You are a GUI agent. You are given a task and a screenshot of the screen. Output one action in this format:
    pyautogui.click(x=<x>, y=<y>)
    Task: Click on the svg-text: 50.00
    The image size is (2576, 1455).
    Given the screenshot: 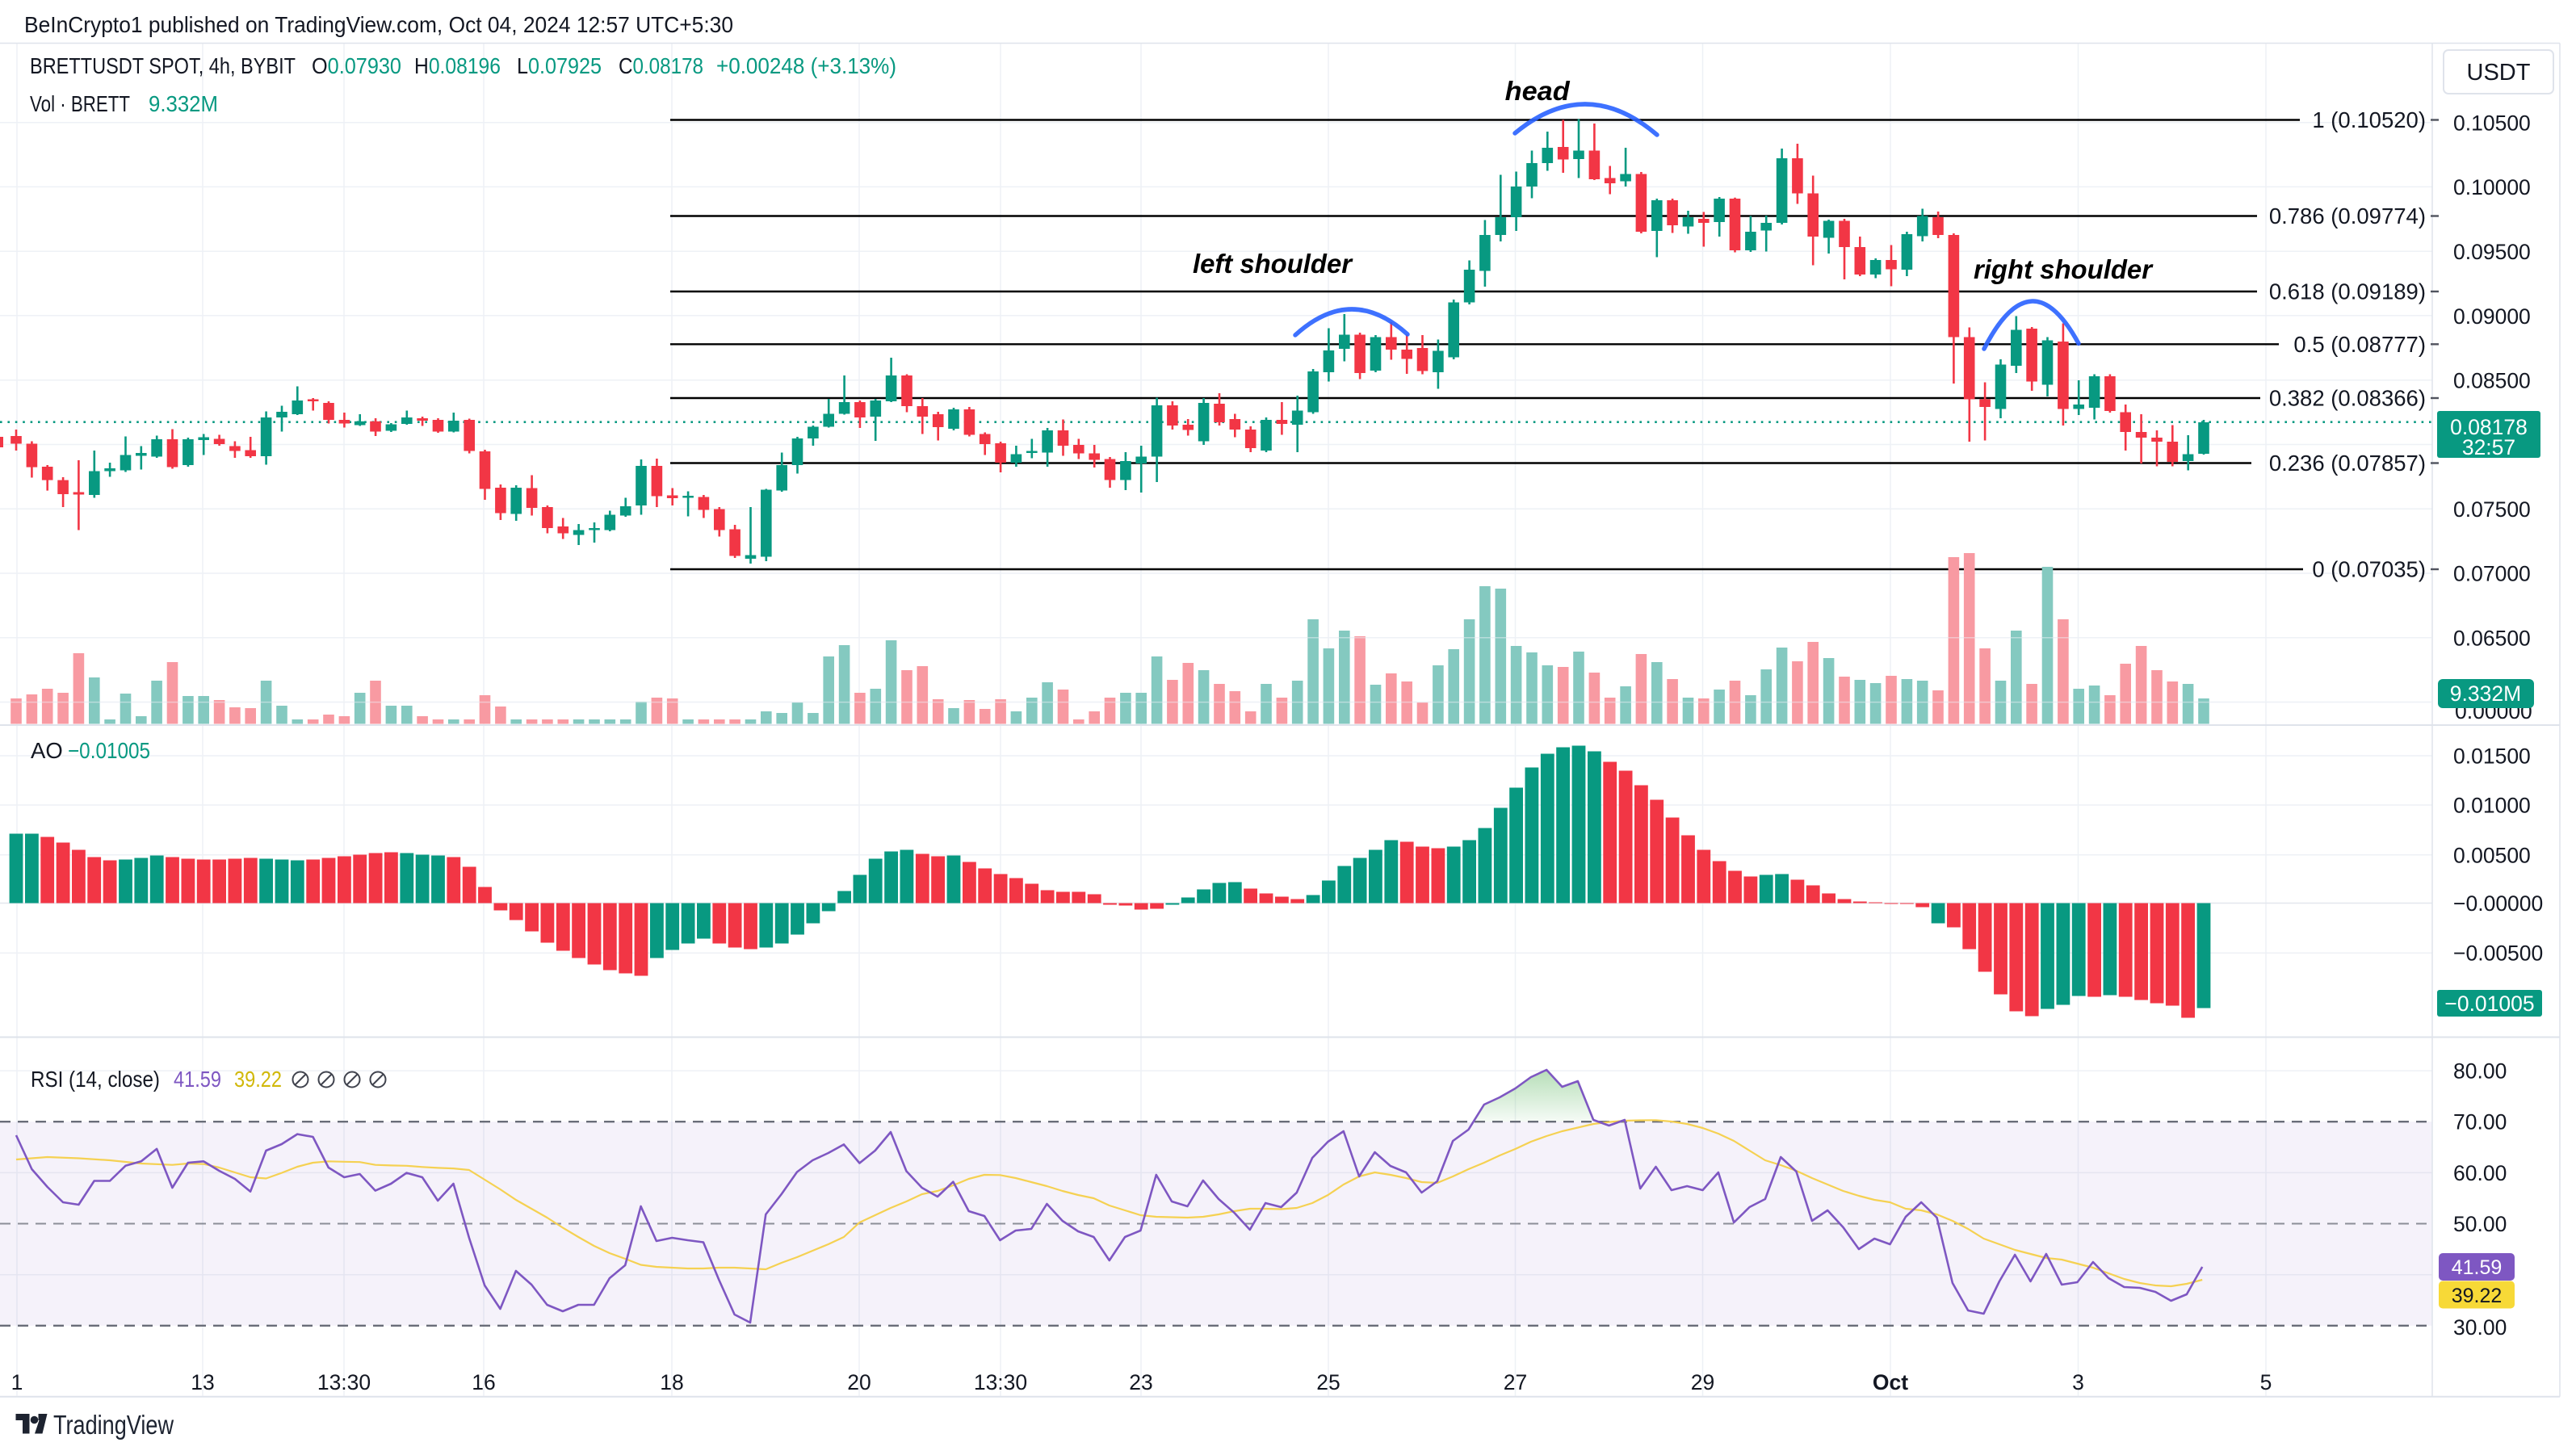 What is the action you would take?
    pyautogui.click(x=2480, y=1224)
    